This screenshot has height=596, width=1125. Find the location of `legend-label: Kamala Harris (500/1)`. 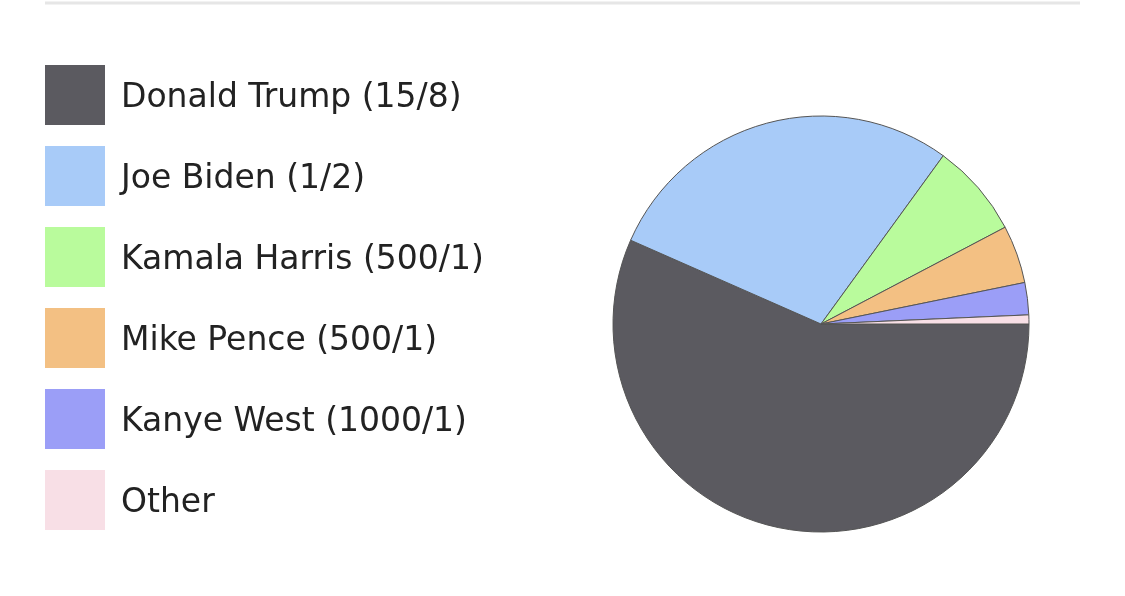

legend-label: Kamala Harris (500/1) is located at coordinates (302, 257).